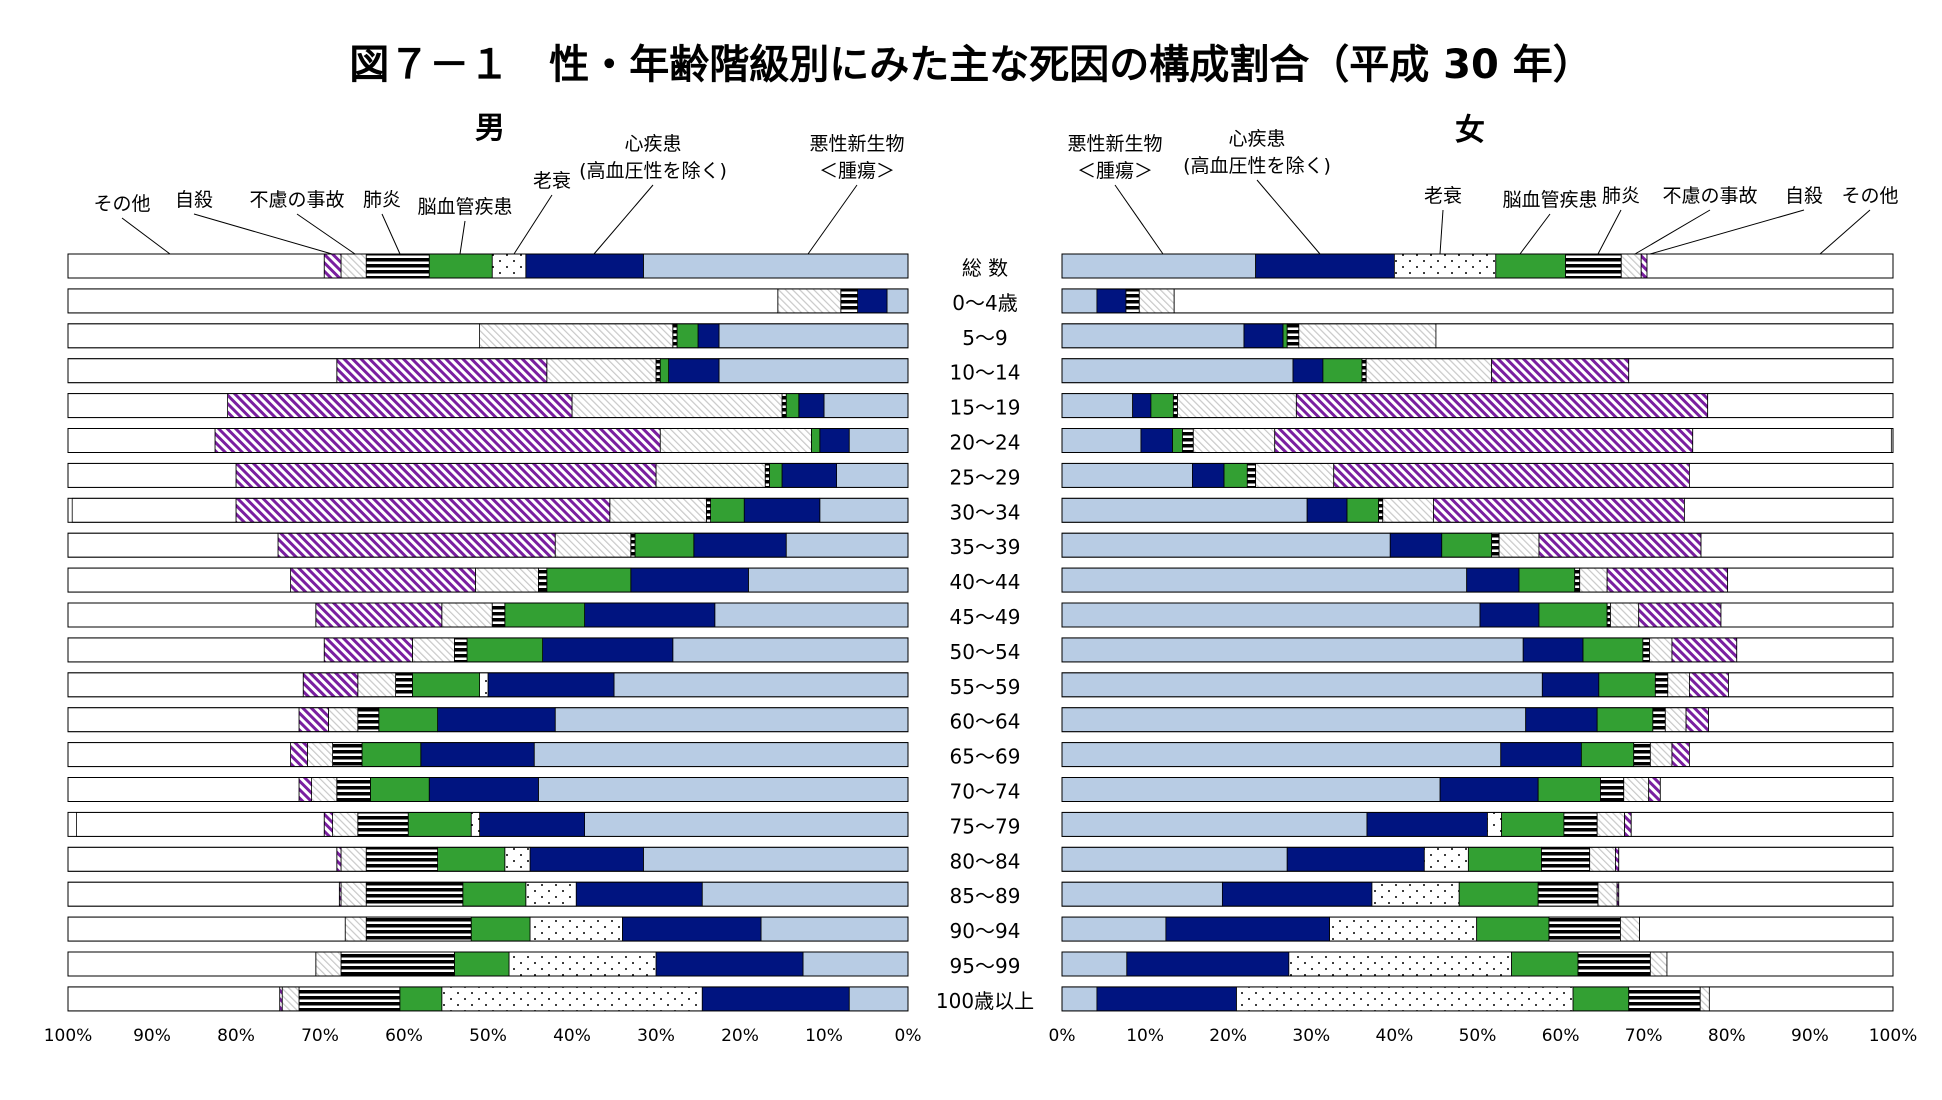 The image size is (1942, 1100). Describe the element at coordinates (985, 966) in the screenshot. I see `category-label: 95～99` at that location.